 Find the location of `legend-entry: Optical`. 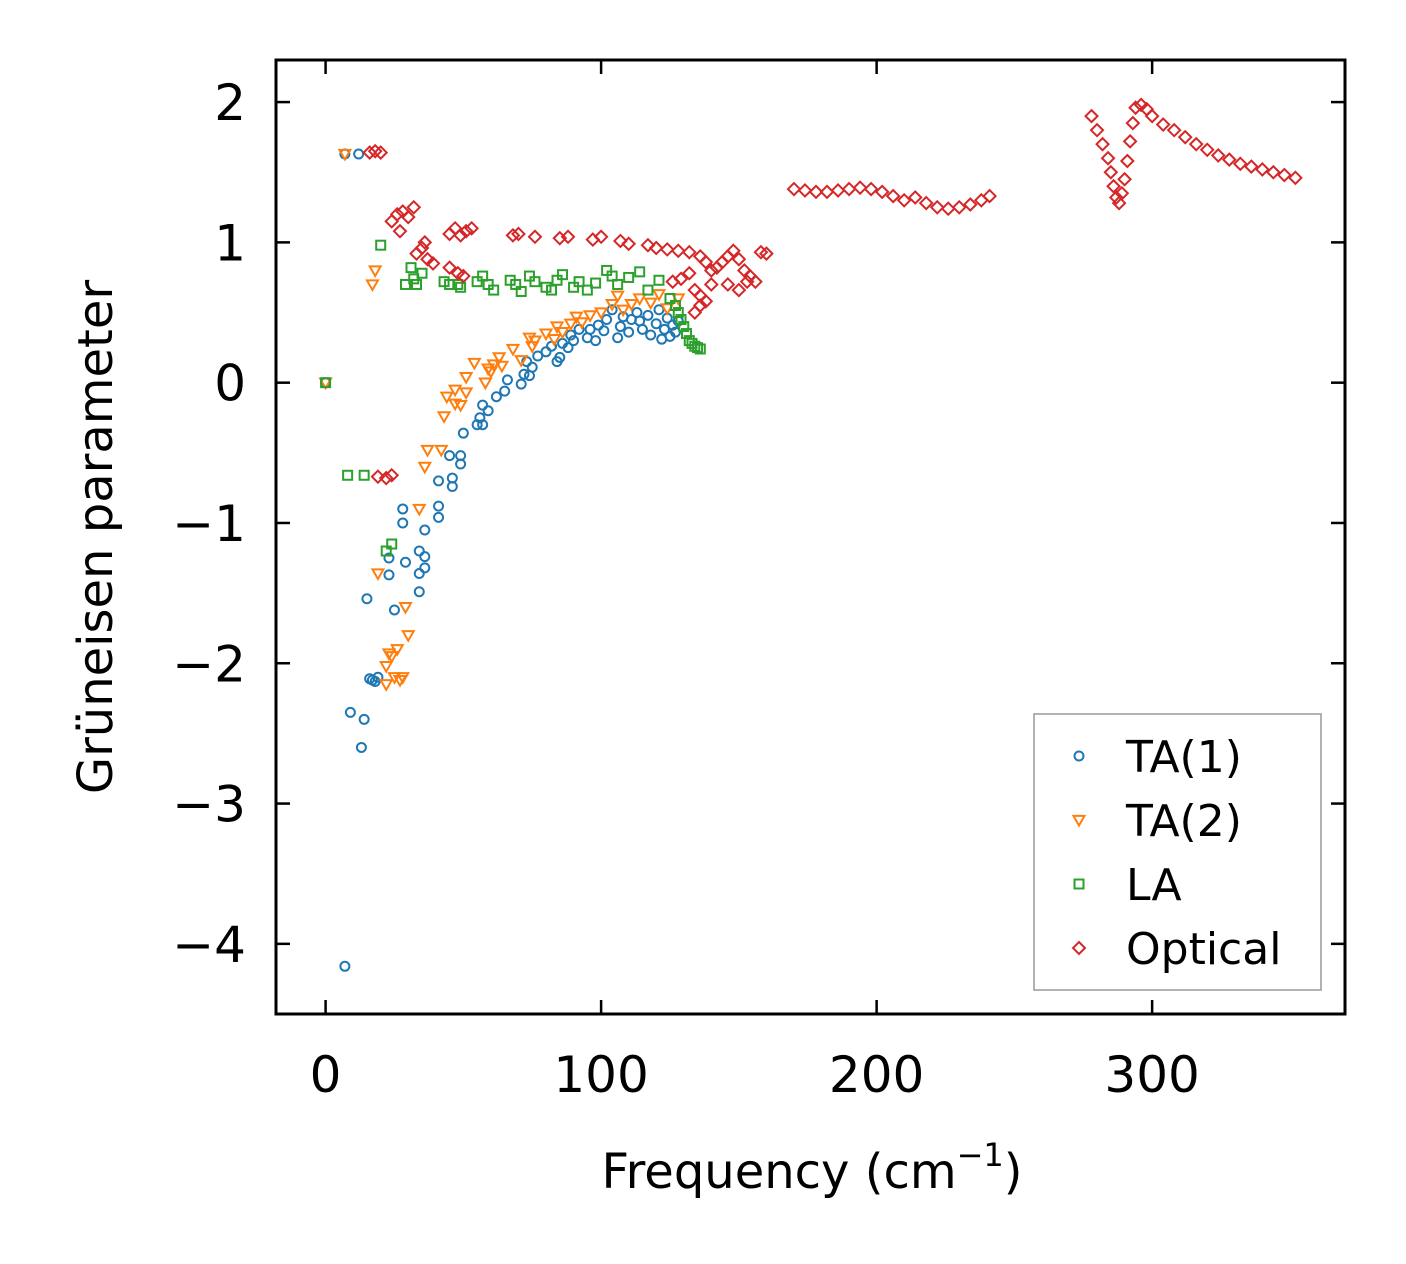

legend-entry: Optical is located at coordinates (1176, 949).